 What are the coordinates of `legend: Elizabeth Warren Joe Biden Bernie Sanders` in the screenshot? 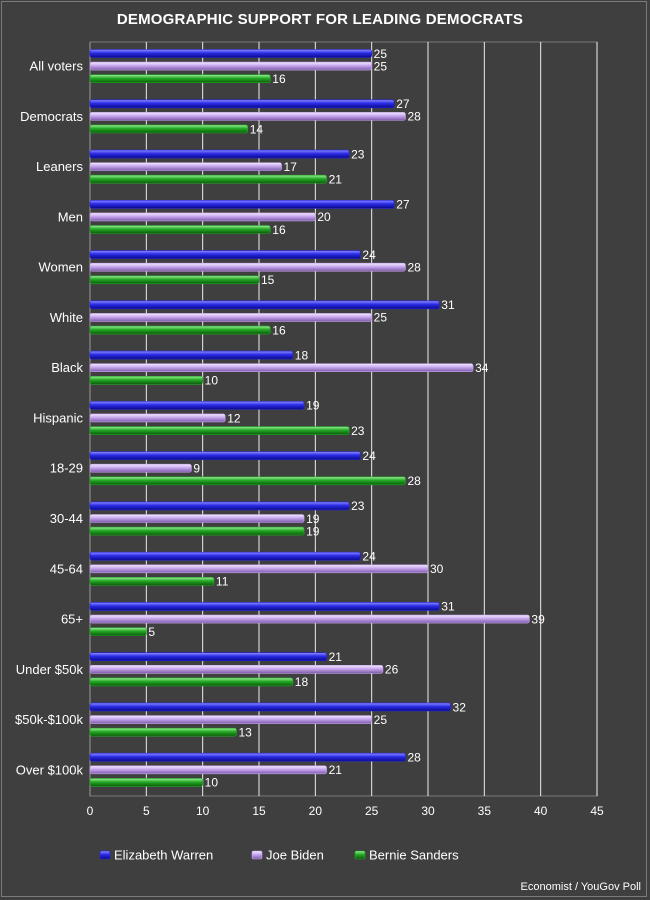 It's located at (279, 855).